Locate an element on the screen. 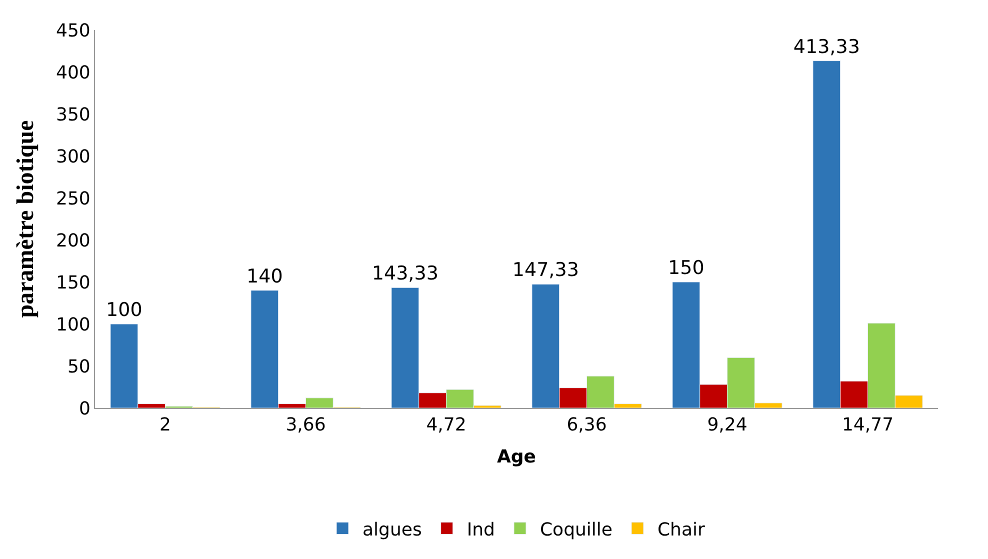 The image size is (988, 559). y-tick-label: 100 is located at coordinates (73, 325).